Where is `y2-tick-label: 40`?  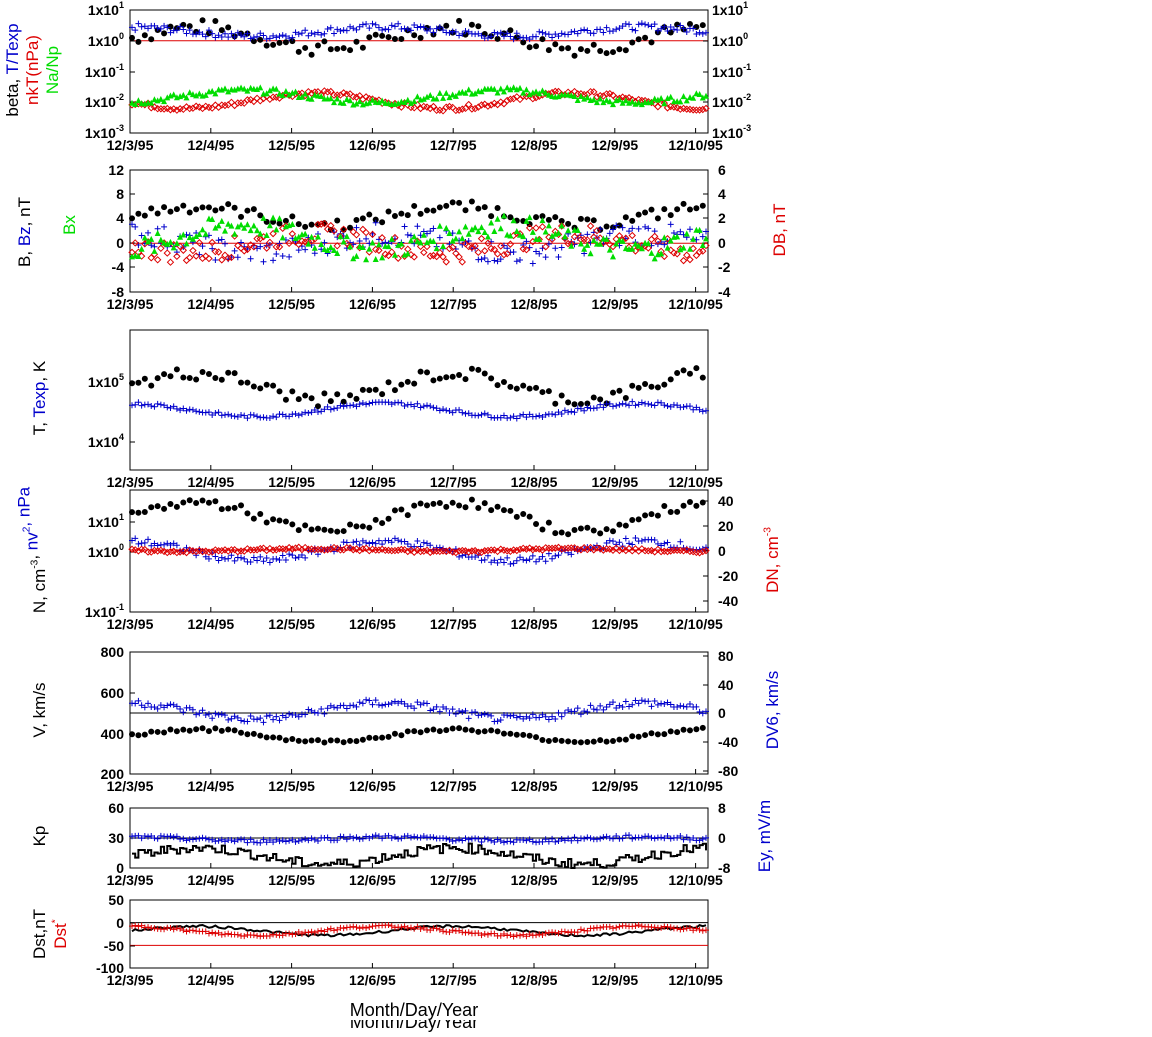 y2-tick-label: 40 is located at coordinates (726, 685).